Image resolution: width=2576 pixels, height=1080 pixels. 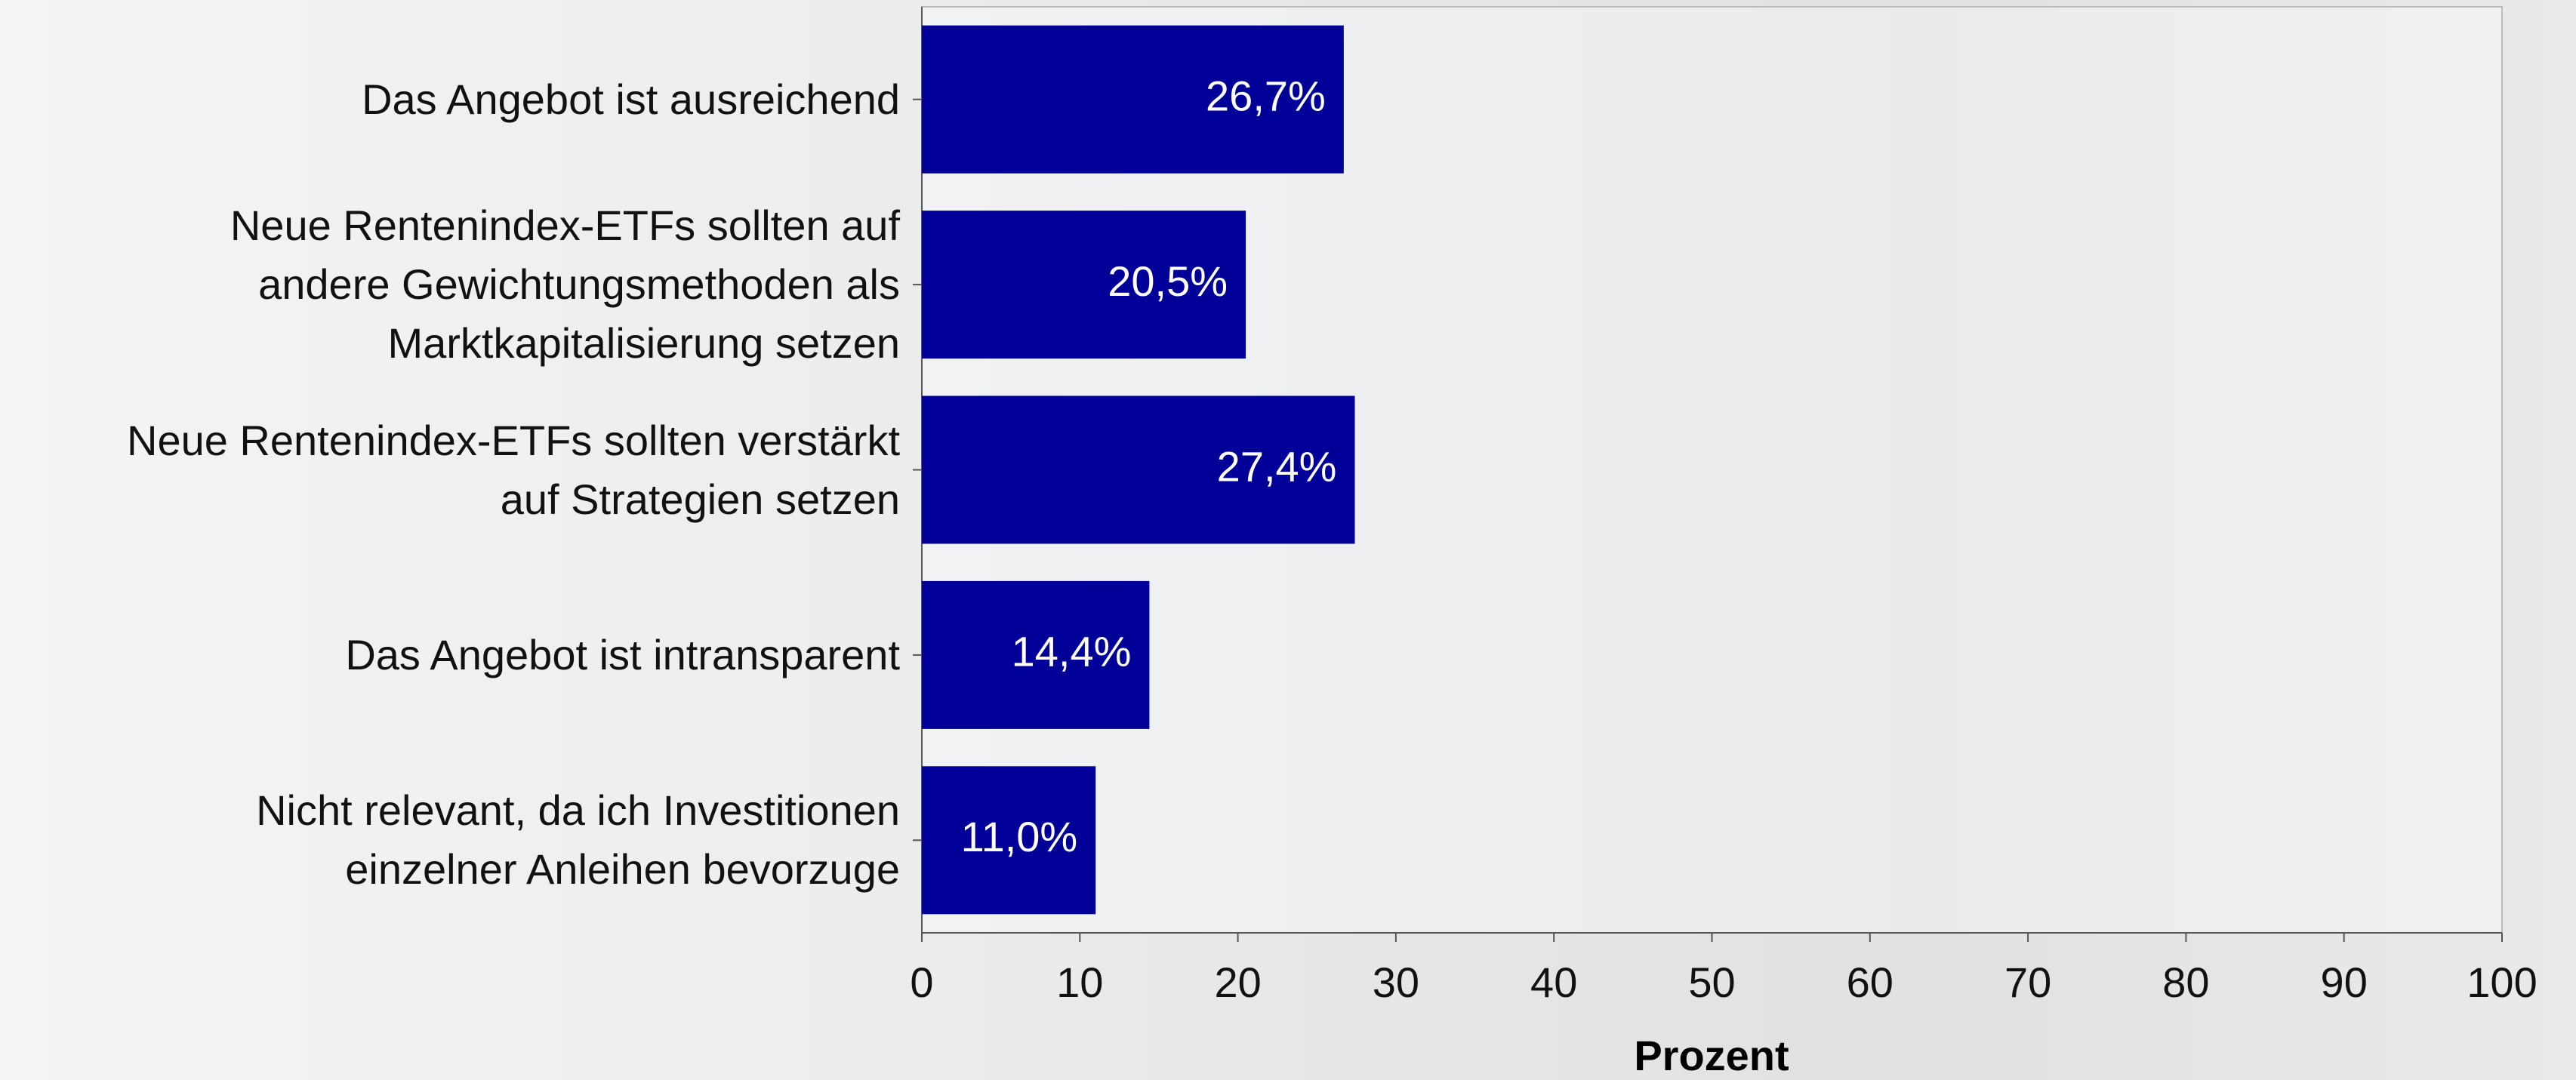 I want to click on x-tick-label: 0, so click(x=921, y=982).